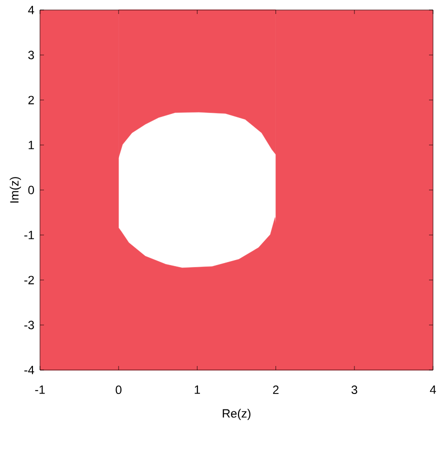  I want to click on y-tick-label: 0, so click(31, 190).